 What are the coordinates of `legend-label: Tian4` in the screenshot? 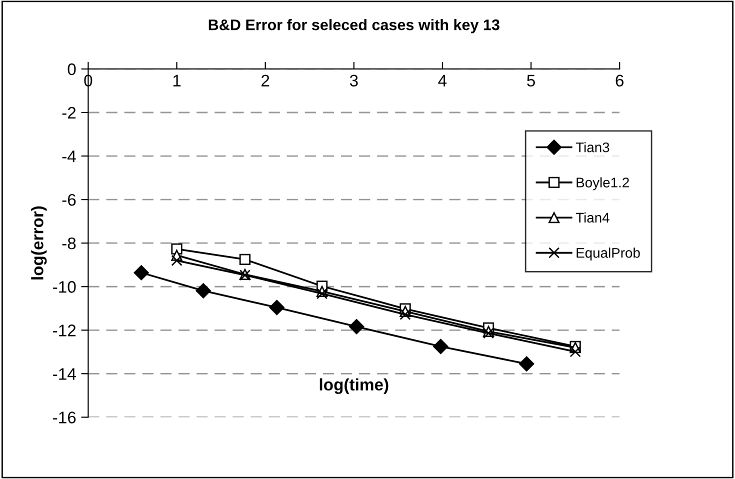 It's located at (593, 217).